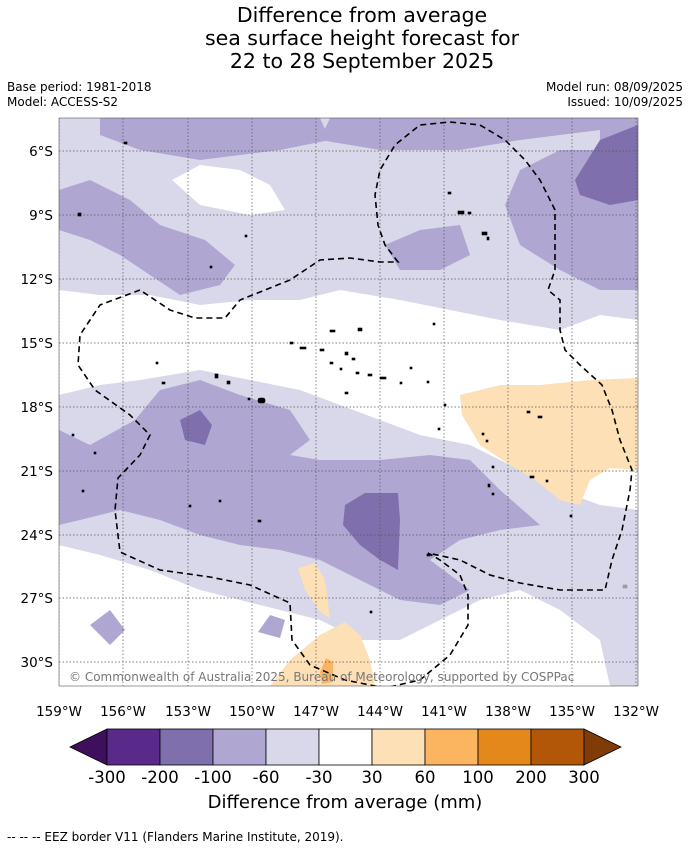 The height and width of the screenshot is (850, 690). What do you see at coordinates (266, 777) in the screenshot?
I see `colorbar-tick-m60: -60` at bounding box center [266, 777].